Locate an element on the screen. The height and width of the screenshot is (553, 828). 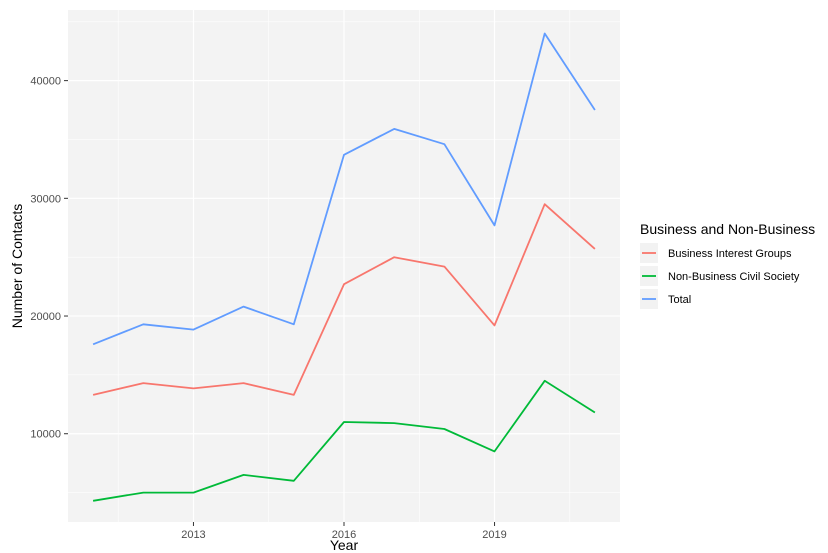
y-tick-label: 10000 is located at coordinates (45, 435).